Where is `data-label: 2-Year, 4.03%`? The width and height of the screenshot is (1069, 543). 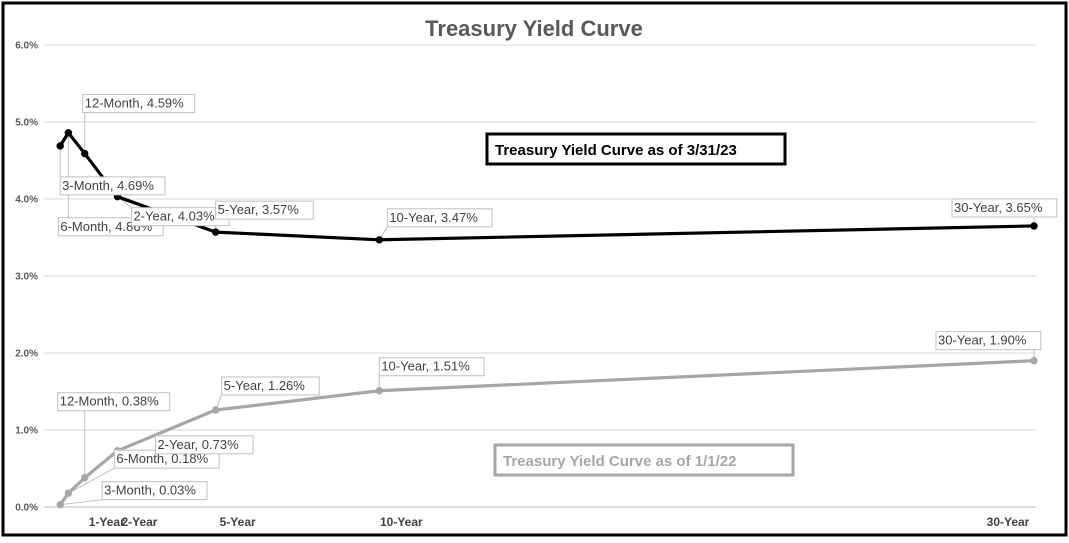 data-label: 2-Year, 4.03% is located at coordinates (174, 216).